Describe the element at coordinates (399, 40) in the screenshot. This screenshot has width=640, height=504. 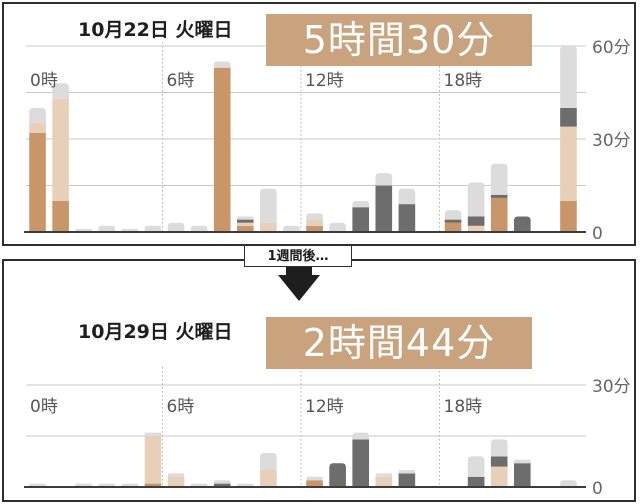
I see `total-time-box: 5時間30分` at that location.